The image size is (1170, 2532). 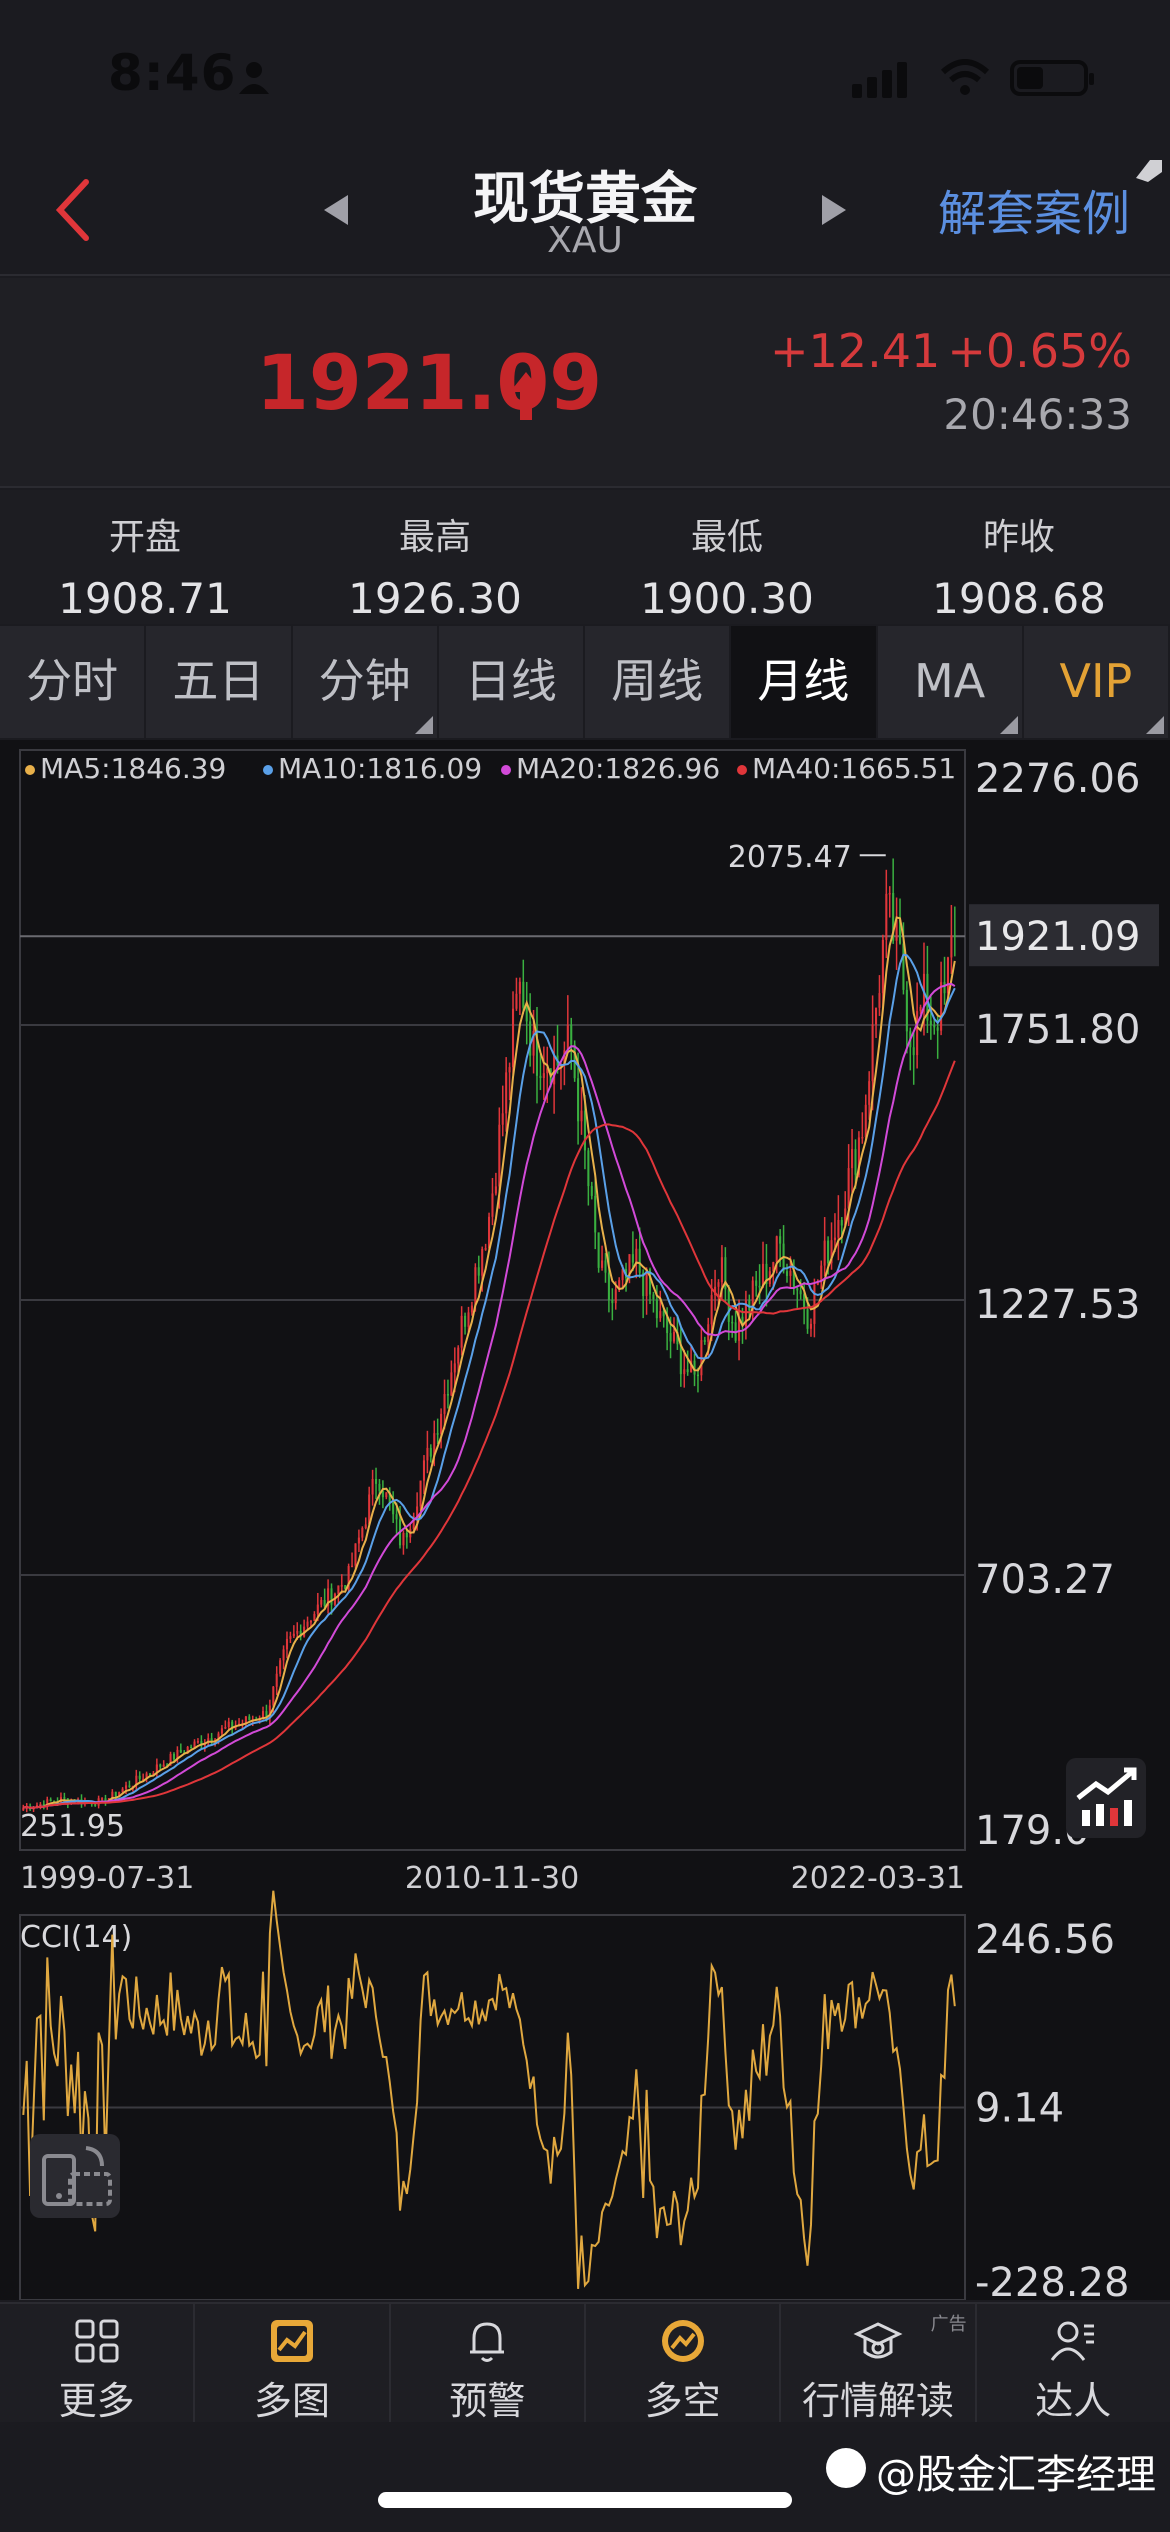 I want to click on last-price: 1921.09, so click(x=429, y=382).